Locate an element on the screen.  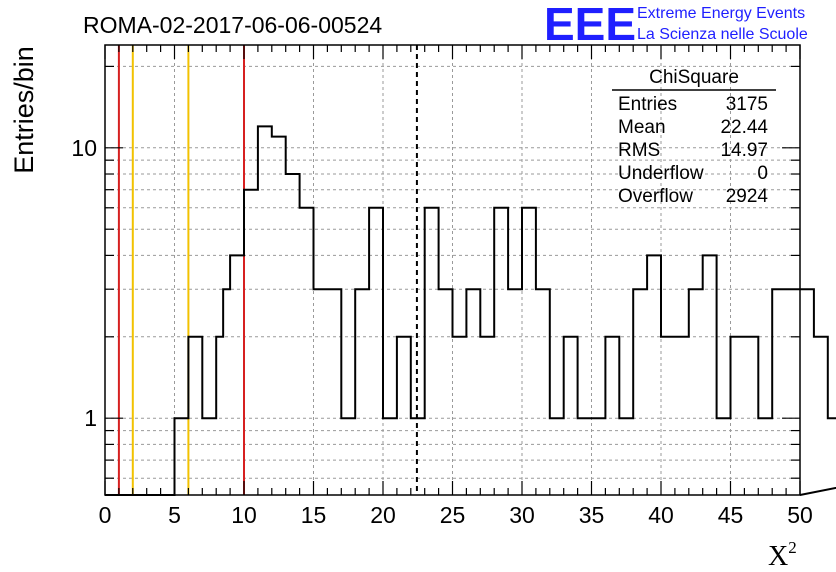
x-tick-label: 5 is located at coordinates (174, 515).